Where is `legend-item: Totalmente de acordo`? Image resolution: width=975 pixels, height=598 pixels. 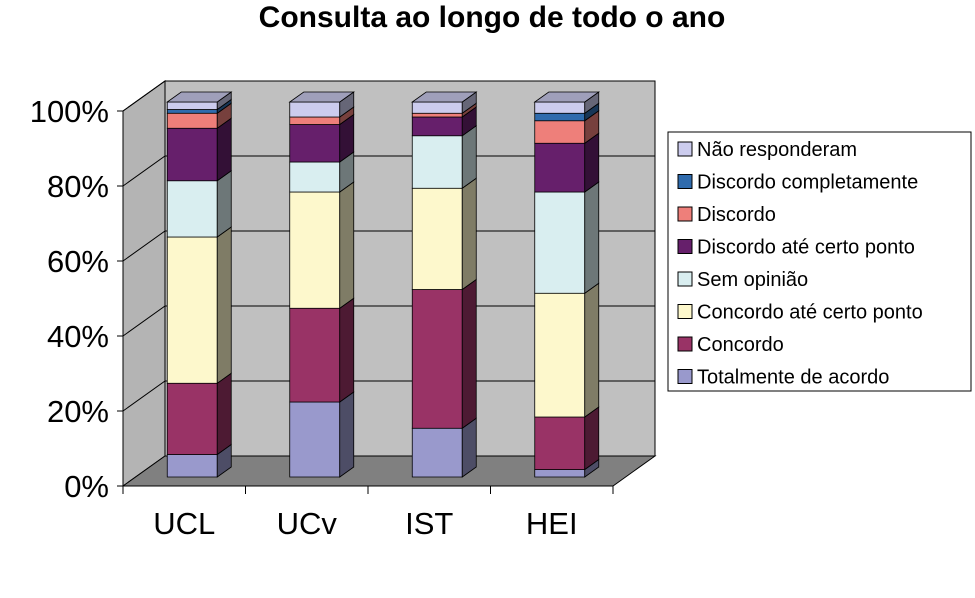
legend-item: Totalmente de acordo is located at coordinates (783, 378).